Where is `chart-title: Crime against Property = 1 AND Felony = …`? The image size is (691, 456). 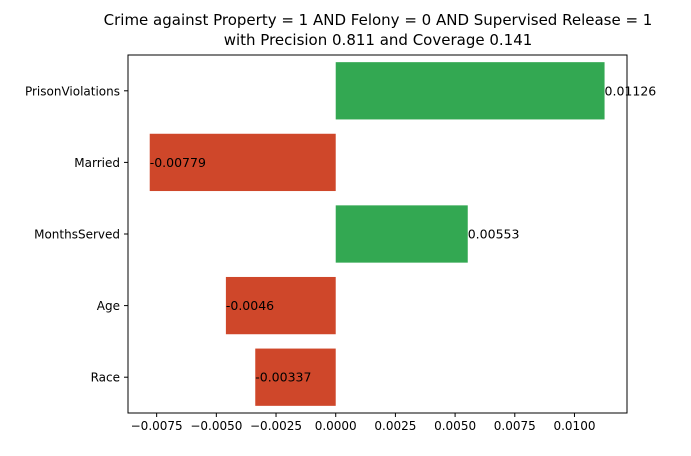
chart-title: Crime against Property = 1 AND Felony = … is located at coordinates (378, 30).